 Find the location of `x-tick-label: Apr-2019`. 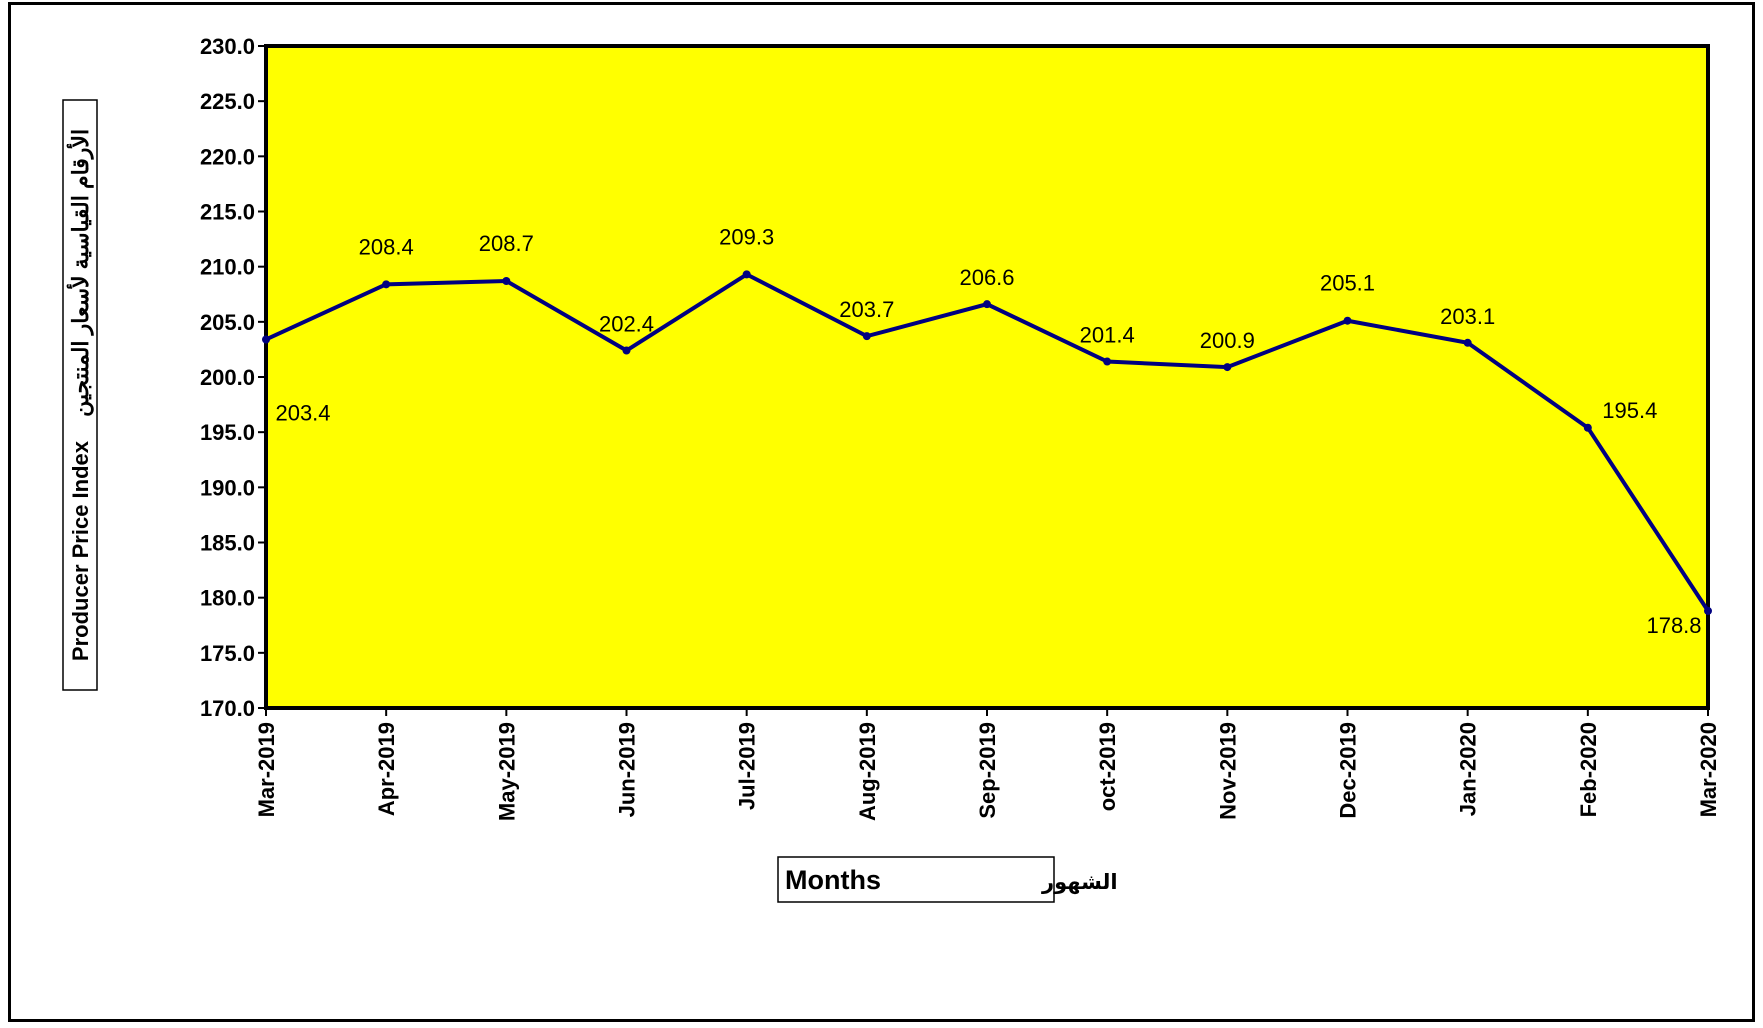

x-tick-label: Apr-2019 is located at coordinates (386, 769).